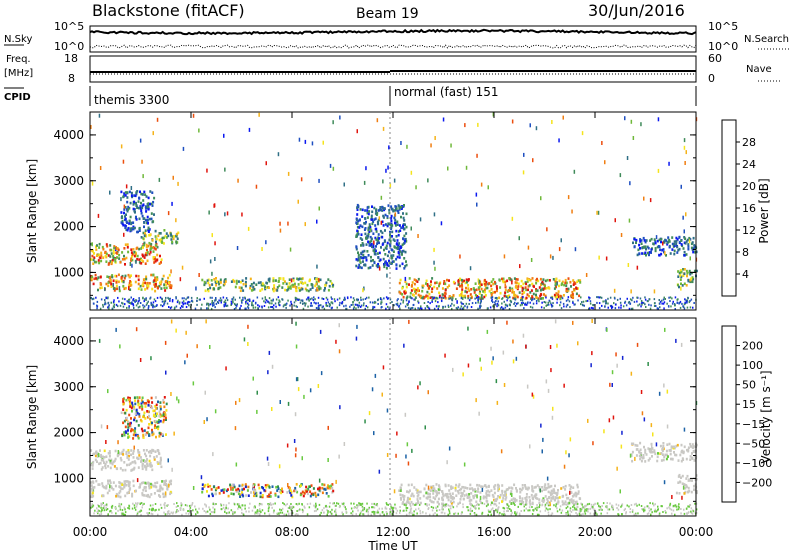 The height and width of the screenshot is (554, 800). What do you see at coordinates (715, 58) in the screenshot?
I see `nave-right-tick-high: 60` at bounding box center [715, 58].